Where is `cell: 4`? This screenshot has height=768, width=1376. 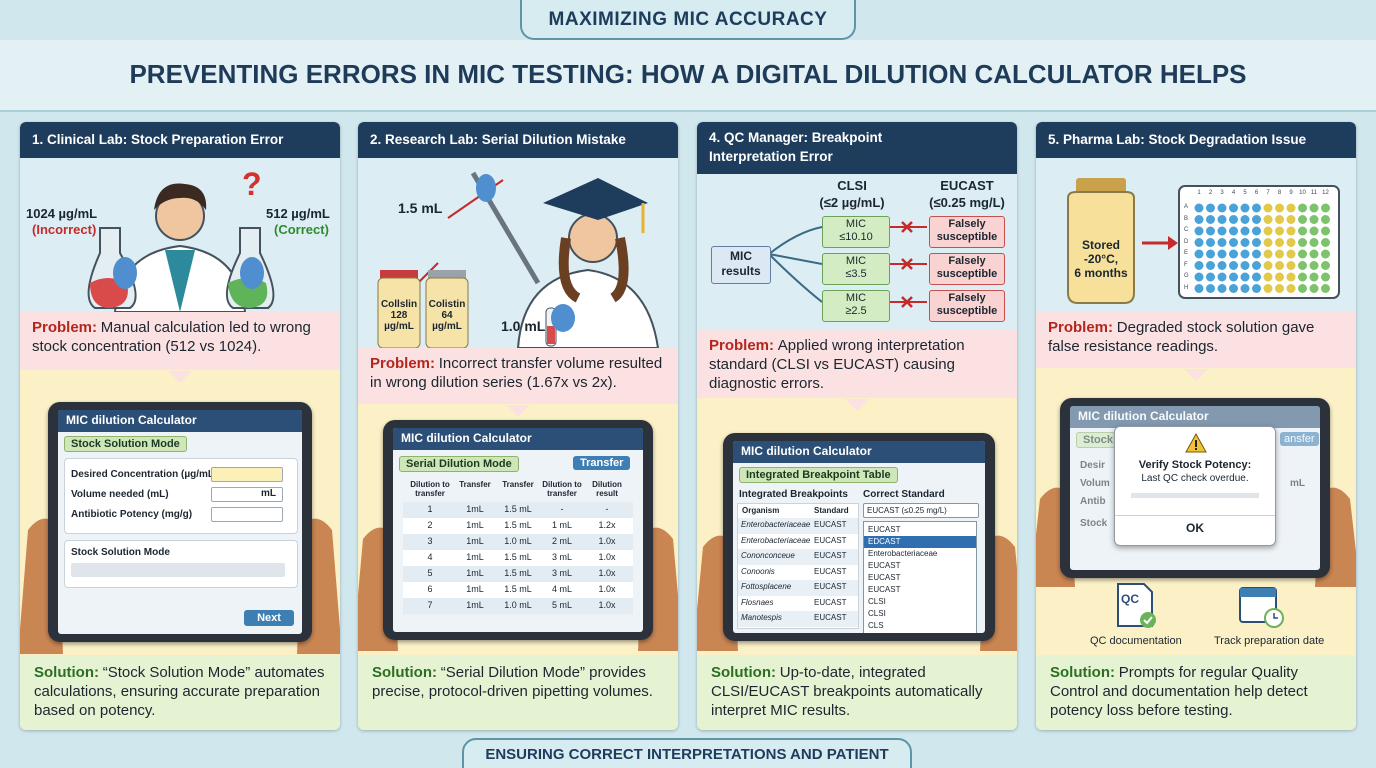 cell: 4 is located at coordinates (430, 557).